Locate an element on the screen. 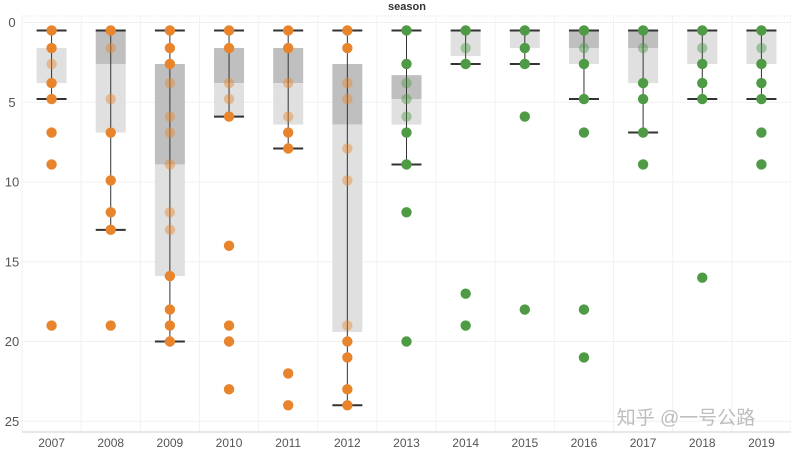 This screenshot has width=791, height=451. chart-title: season is located at coordinates (407, 7).